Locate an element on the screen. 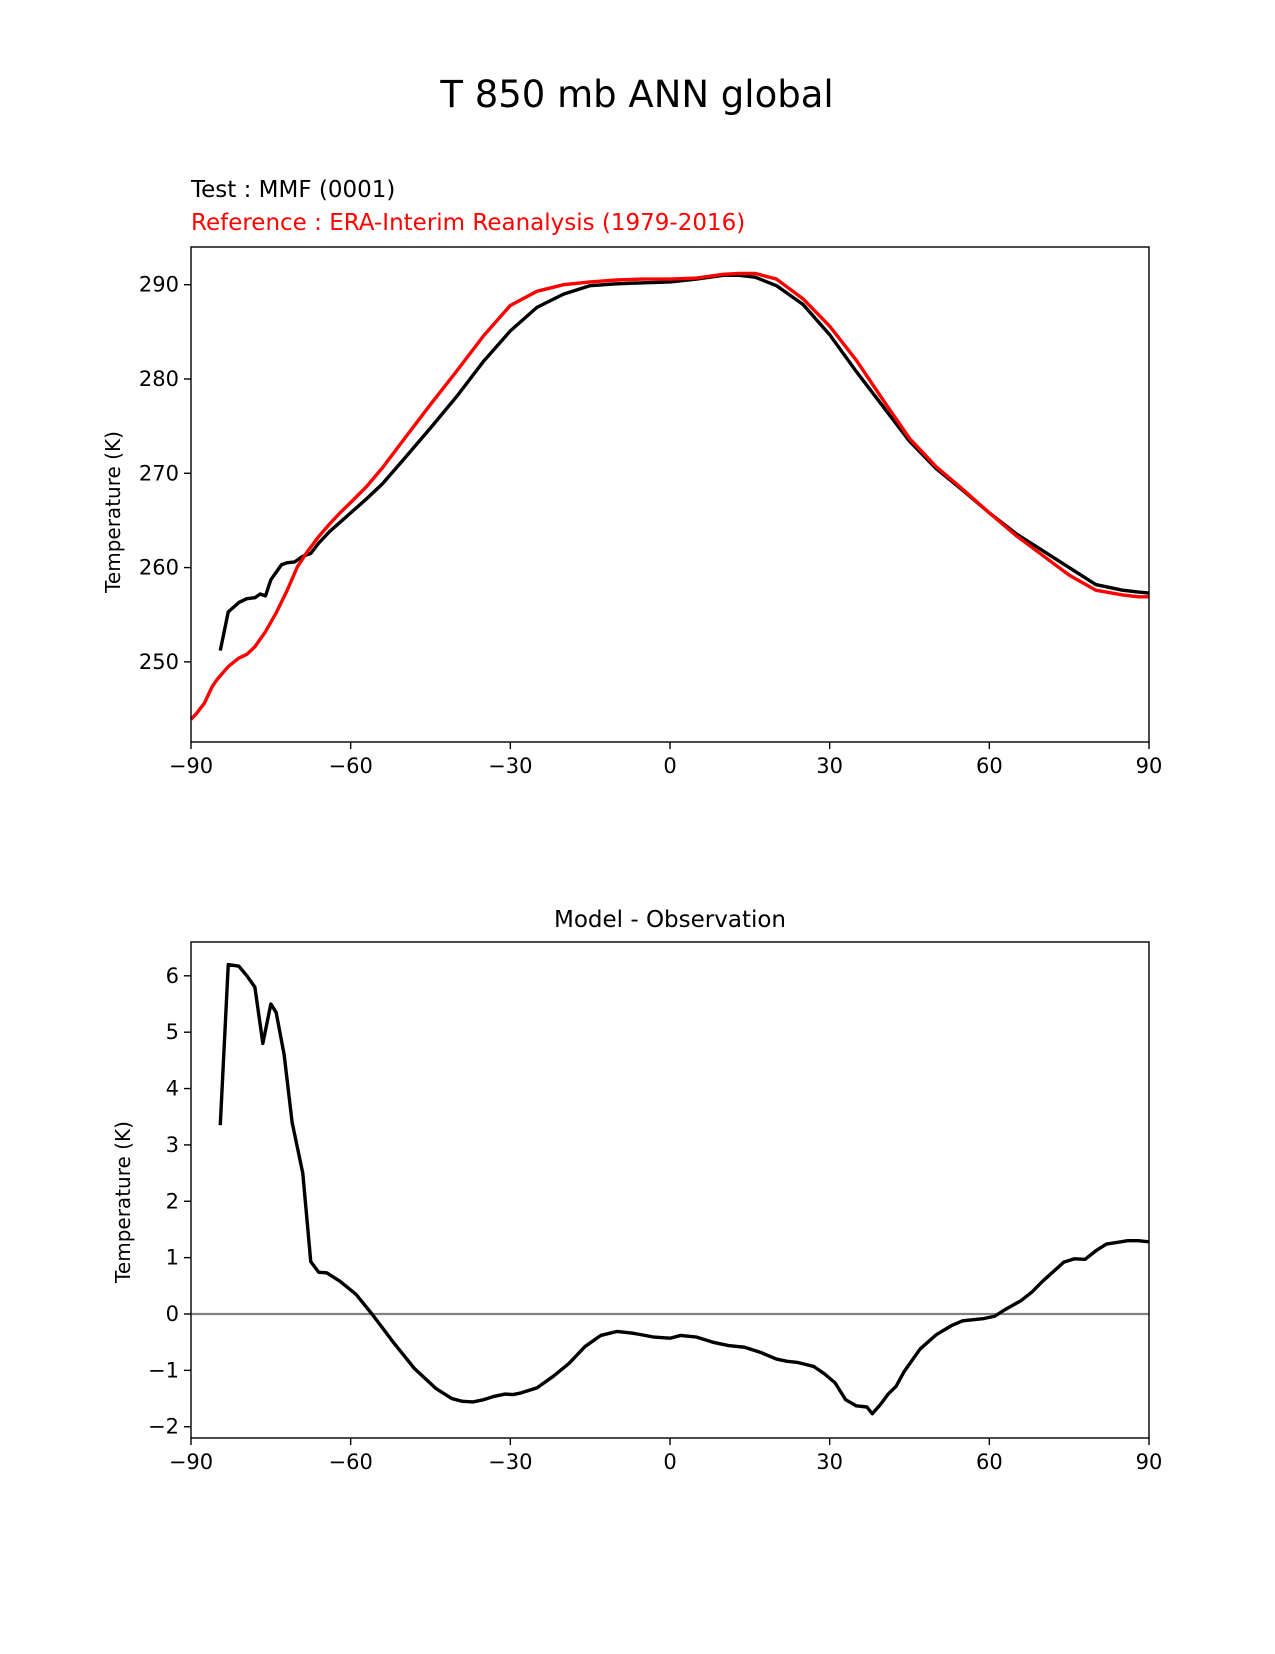  top-x-tick-label: −90 is located at coordinates (191, 766).